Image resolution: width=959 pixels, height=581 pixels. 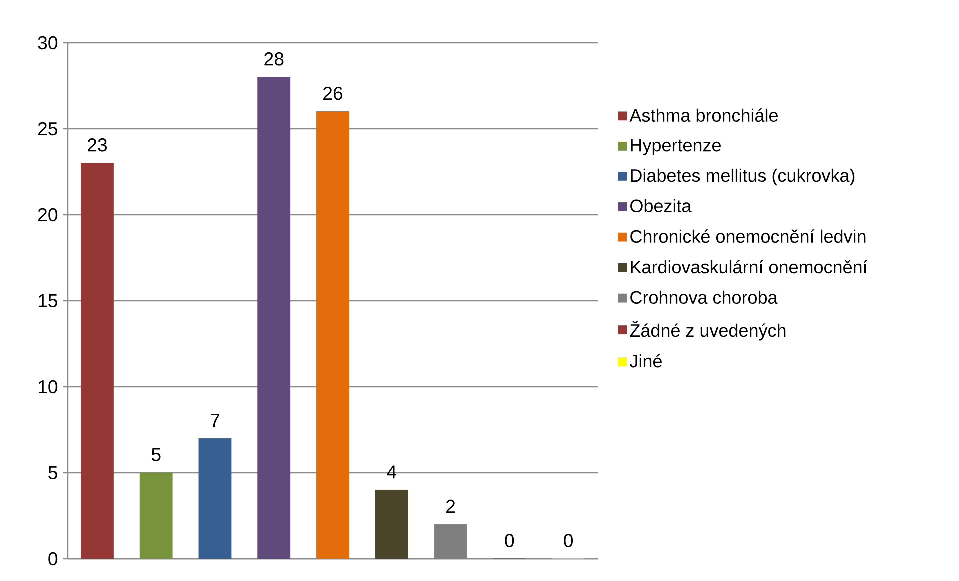 I want to click on legend-label: Hypertenze, so click(x=676, y=147).